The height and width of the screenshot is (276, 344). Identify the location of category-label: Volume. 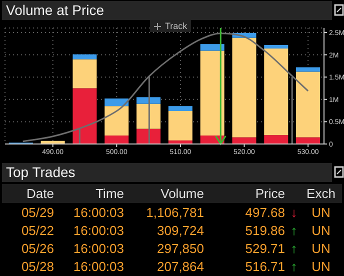
(182, 193).